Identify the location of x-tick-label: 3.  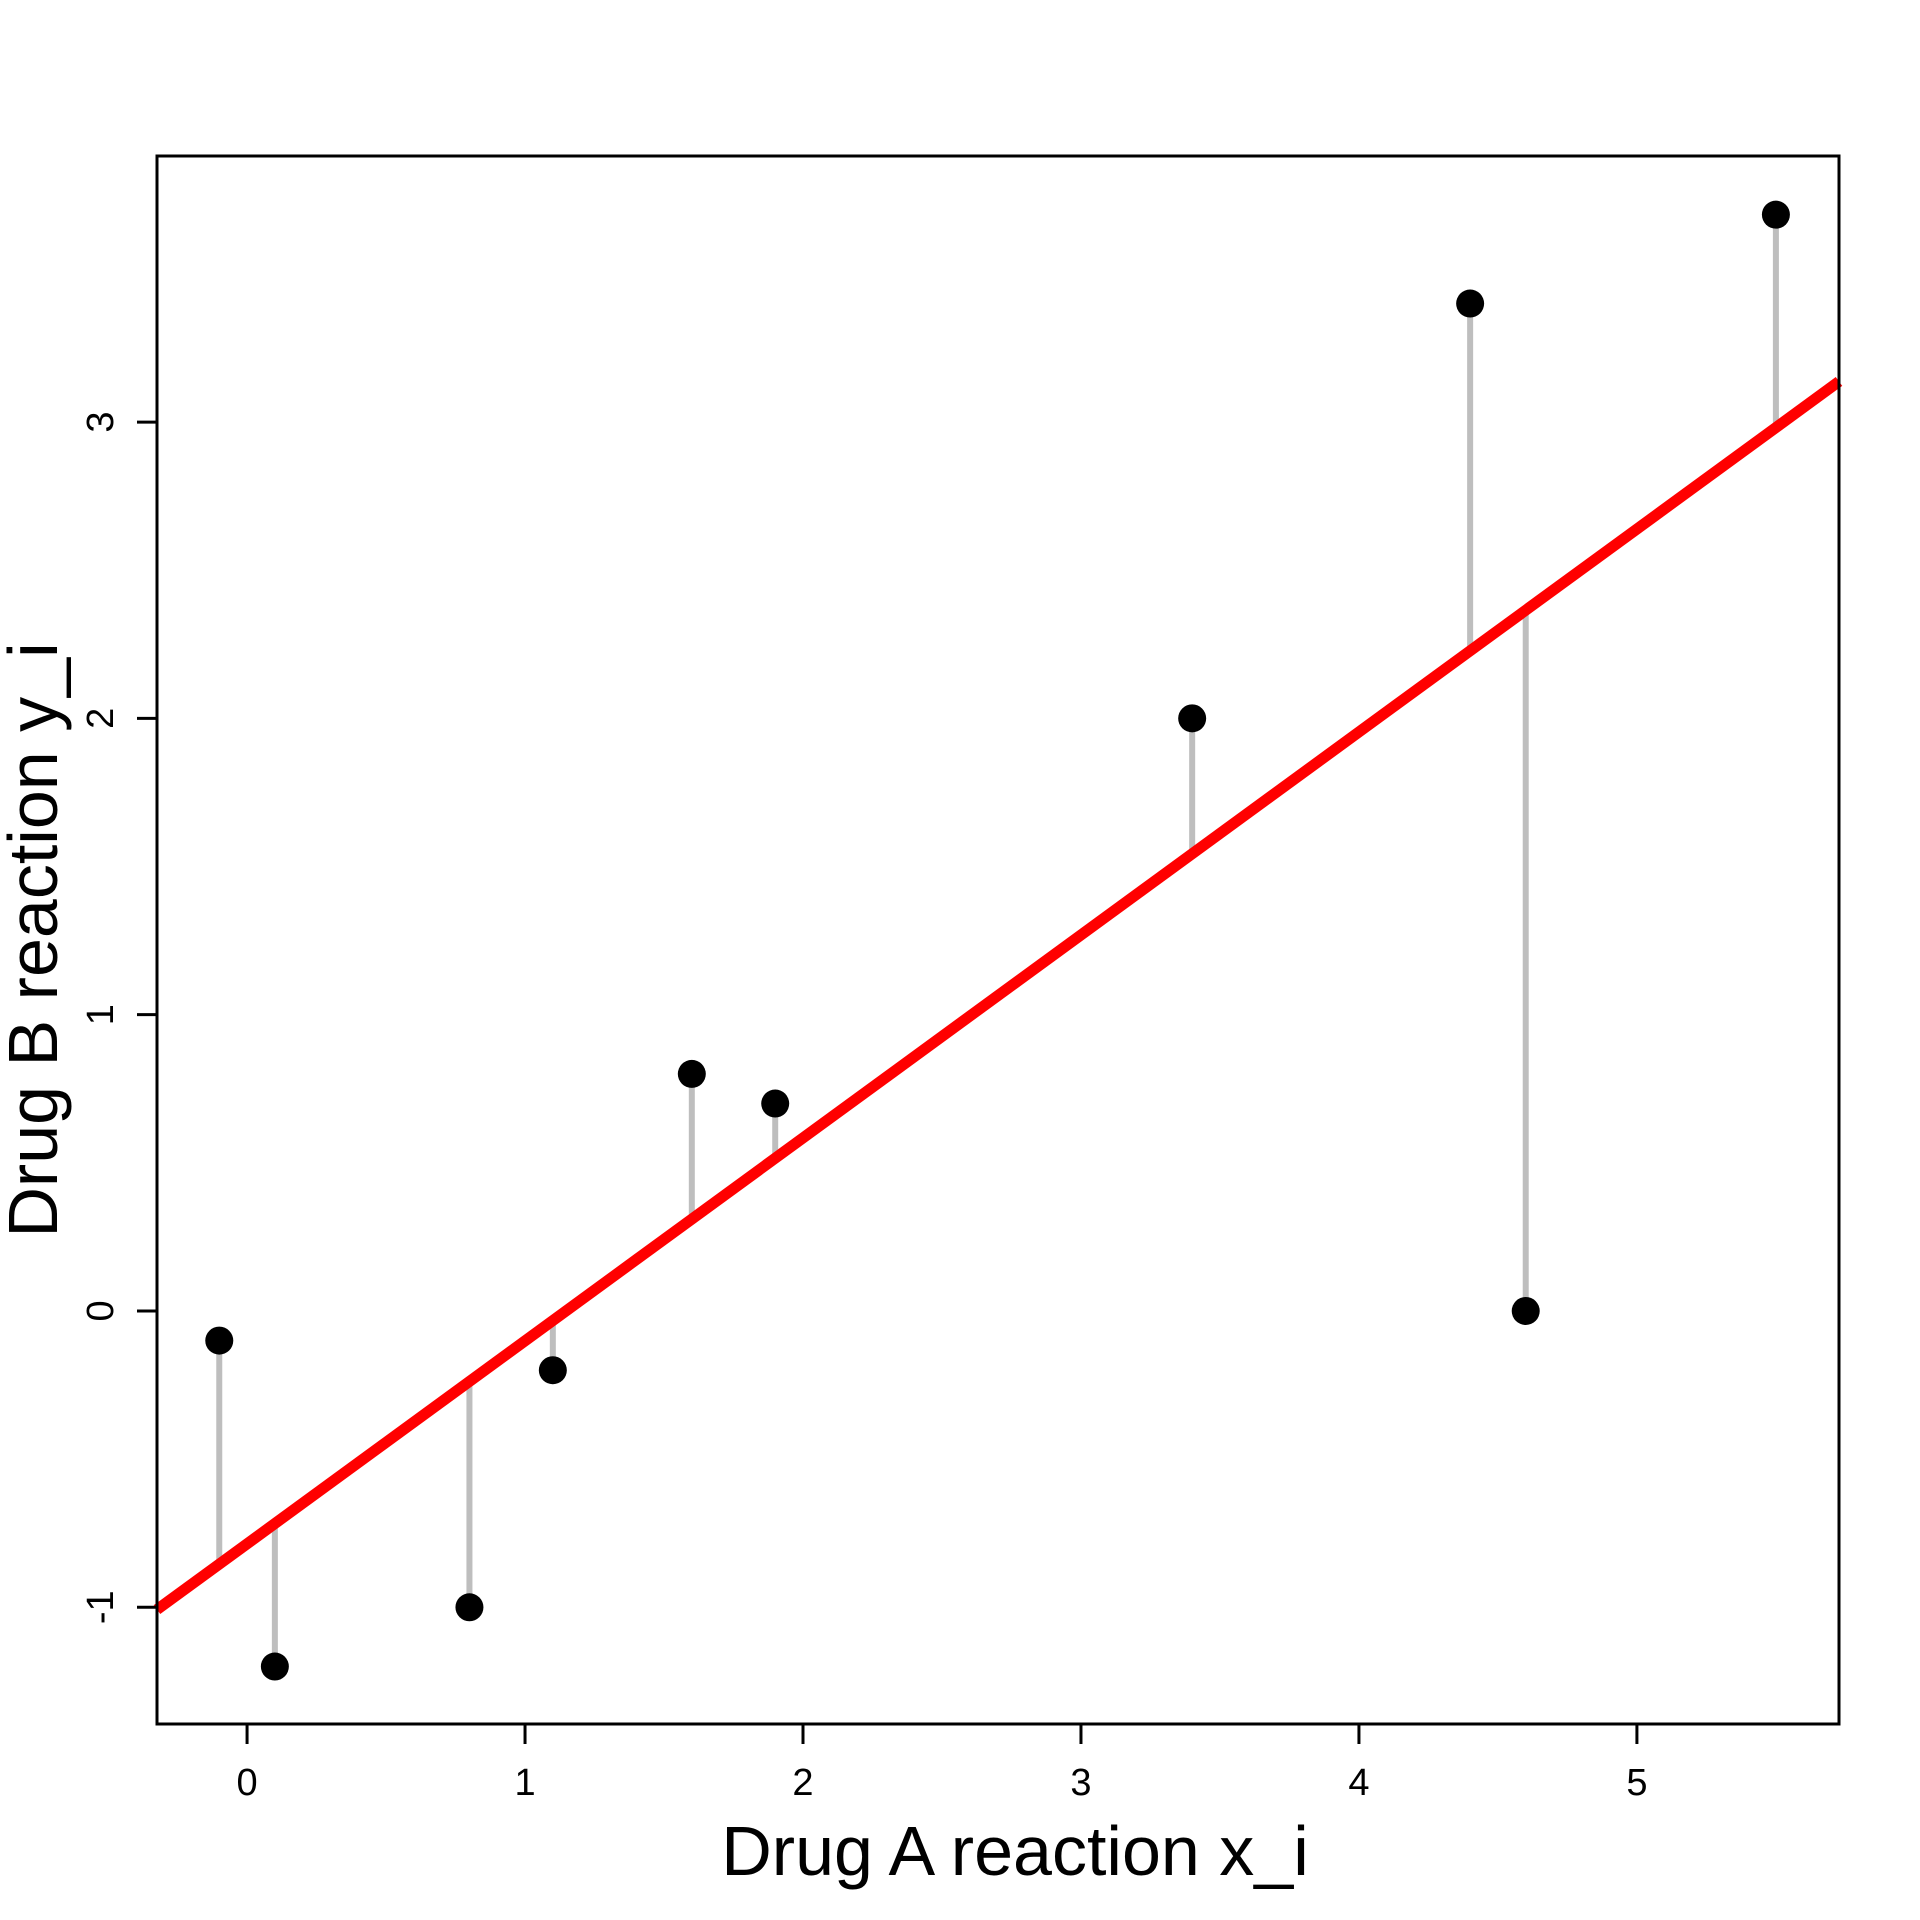
(1080, 1783).